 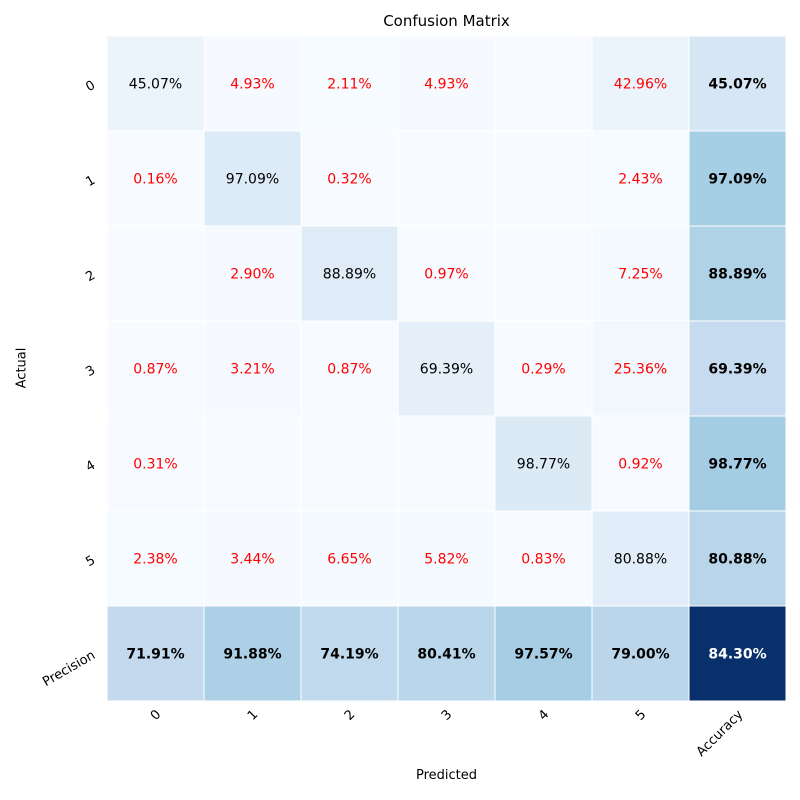 What do you see at coordinates (446, 775) in the screenshot?
I see `x-axis-label: Predicted` at bounding box center [446, 775].